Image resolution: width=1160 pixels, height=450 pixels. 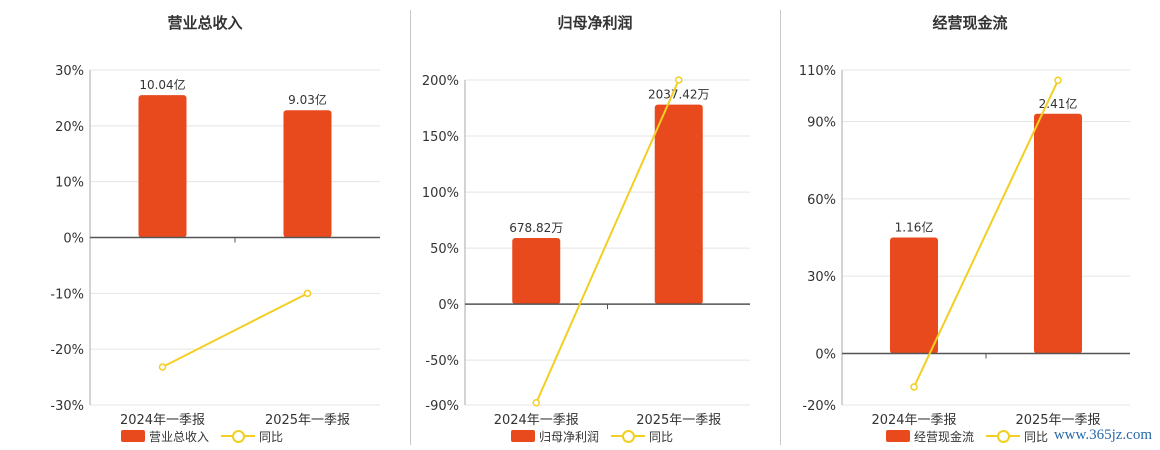 What do you see at coordinates (943, 436) in the screenshot?
I see `legend-label: 经营现金流` at bounding box center [943, 436].